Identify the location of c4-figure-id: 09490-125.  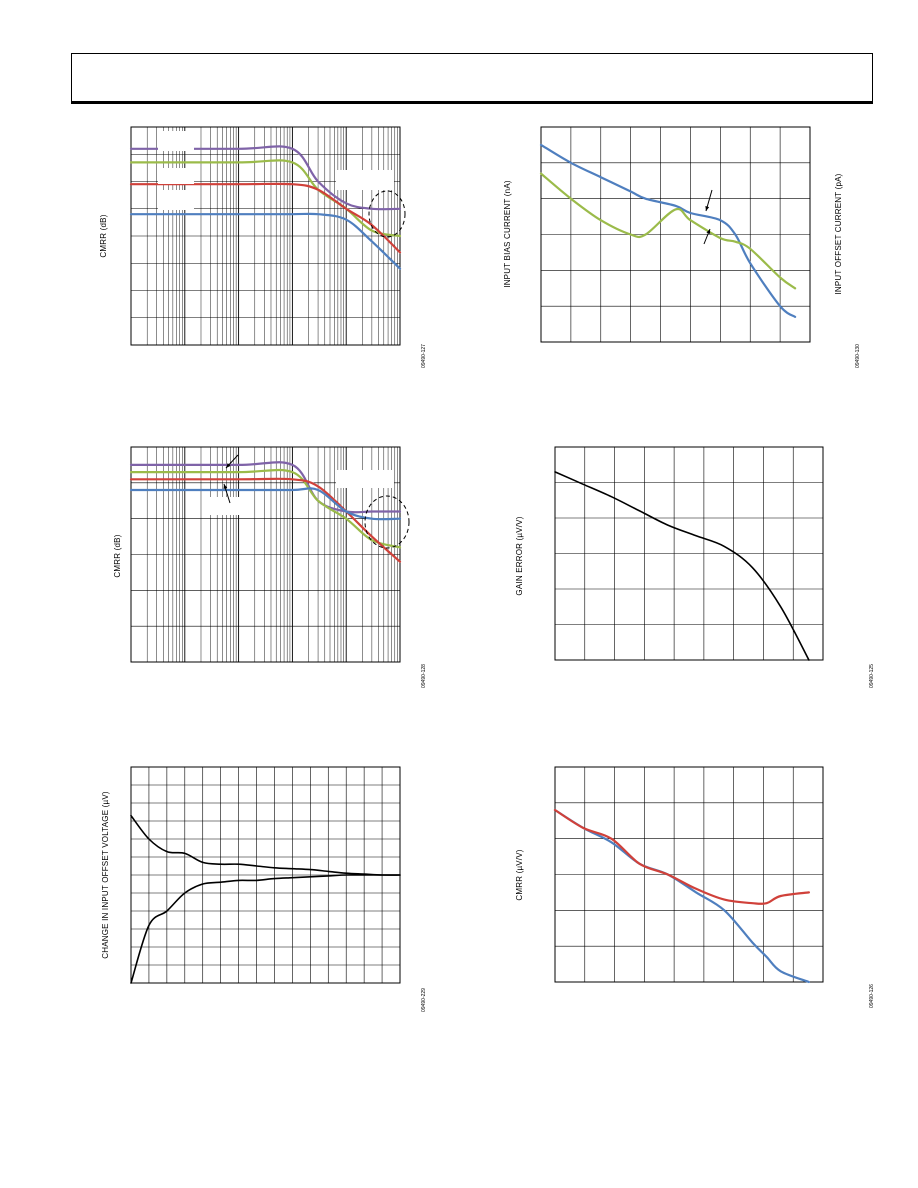
(872, 676).